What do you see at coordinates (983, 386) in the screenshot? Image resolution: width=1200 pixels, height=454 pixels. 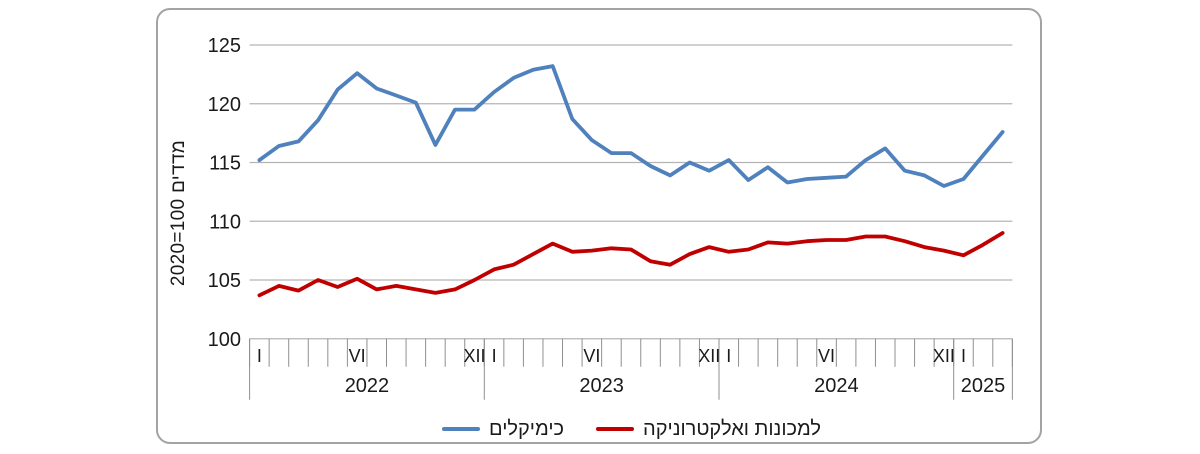 I see `x-axis-year-label: 2025` at bounding box center [983, 386].